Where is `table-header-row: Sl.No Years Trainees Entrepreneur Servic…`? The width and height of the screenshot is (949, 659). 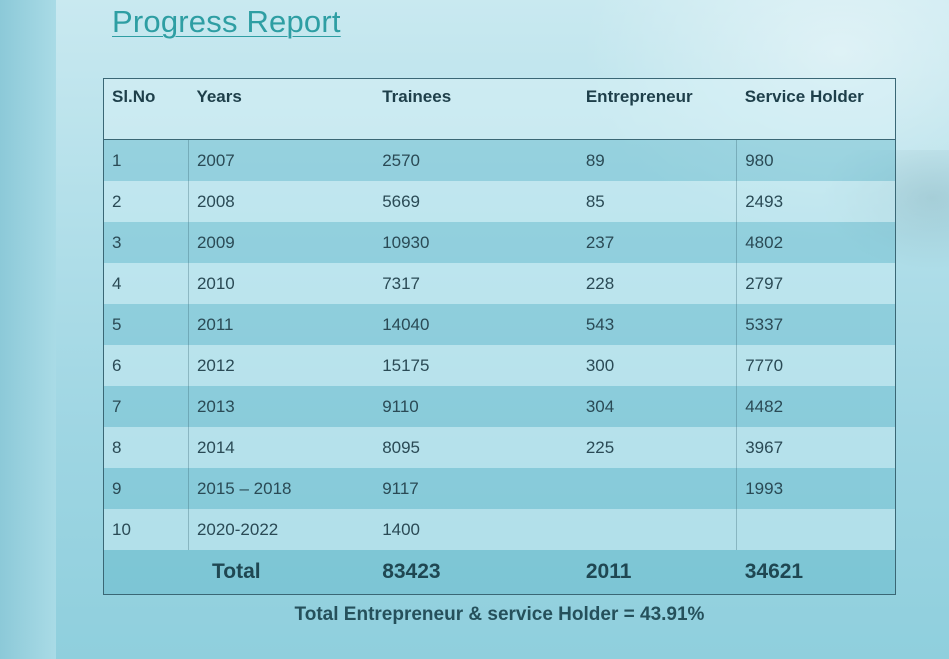
table-header-row: Sl.No Years Trainees Entrepreneur Servic… is located at coordinates (499, 109).